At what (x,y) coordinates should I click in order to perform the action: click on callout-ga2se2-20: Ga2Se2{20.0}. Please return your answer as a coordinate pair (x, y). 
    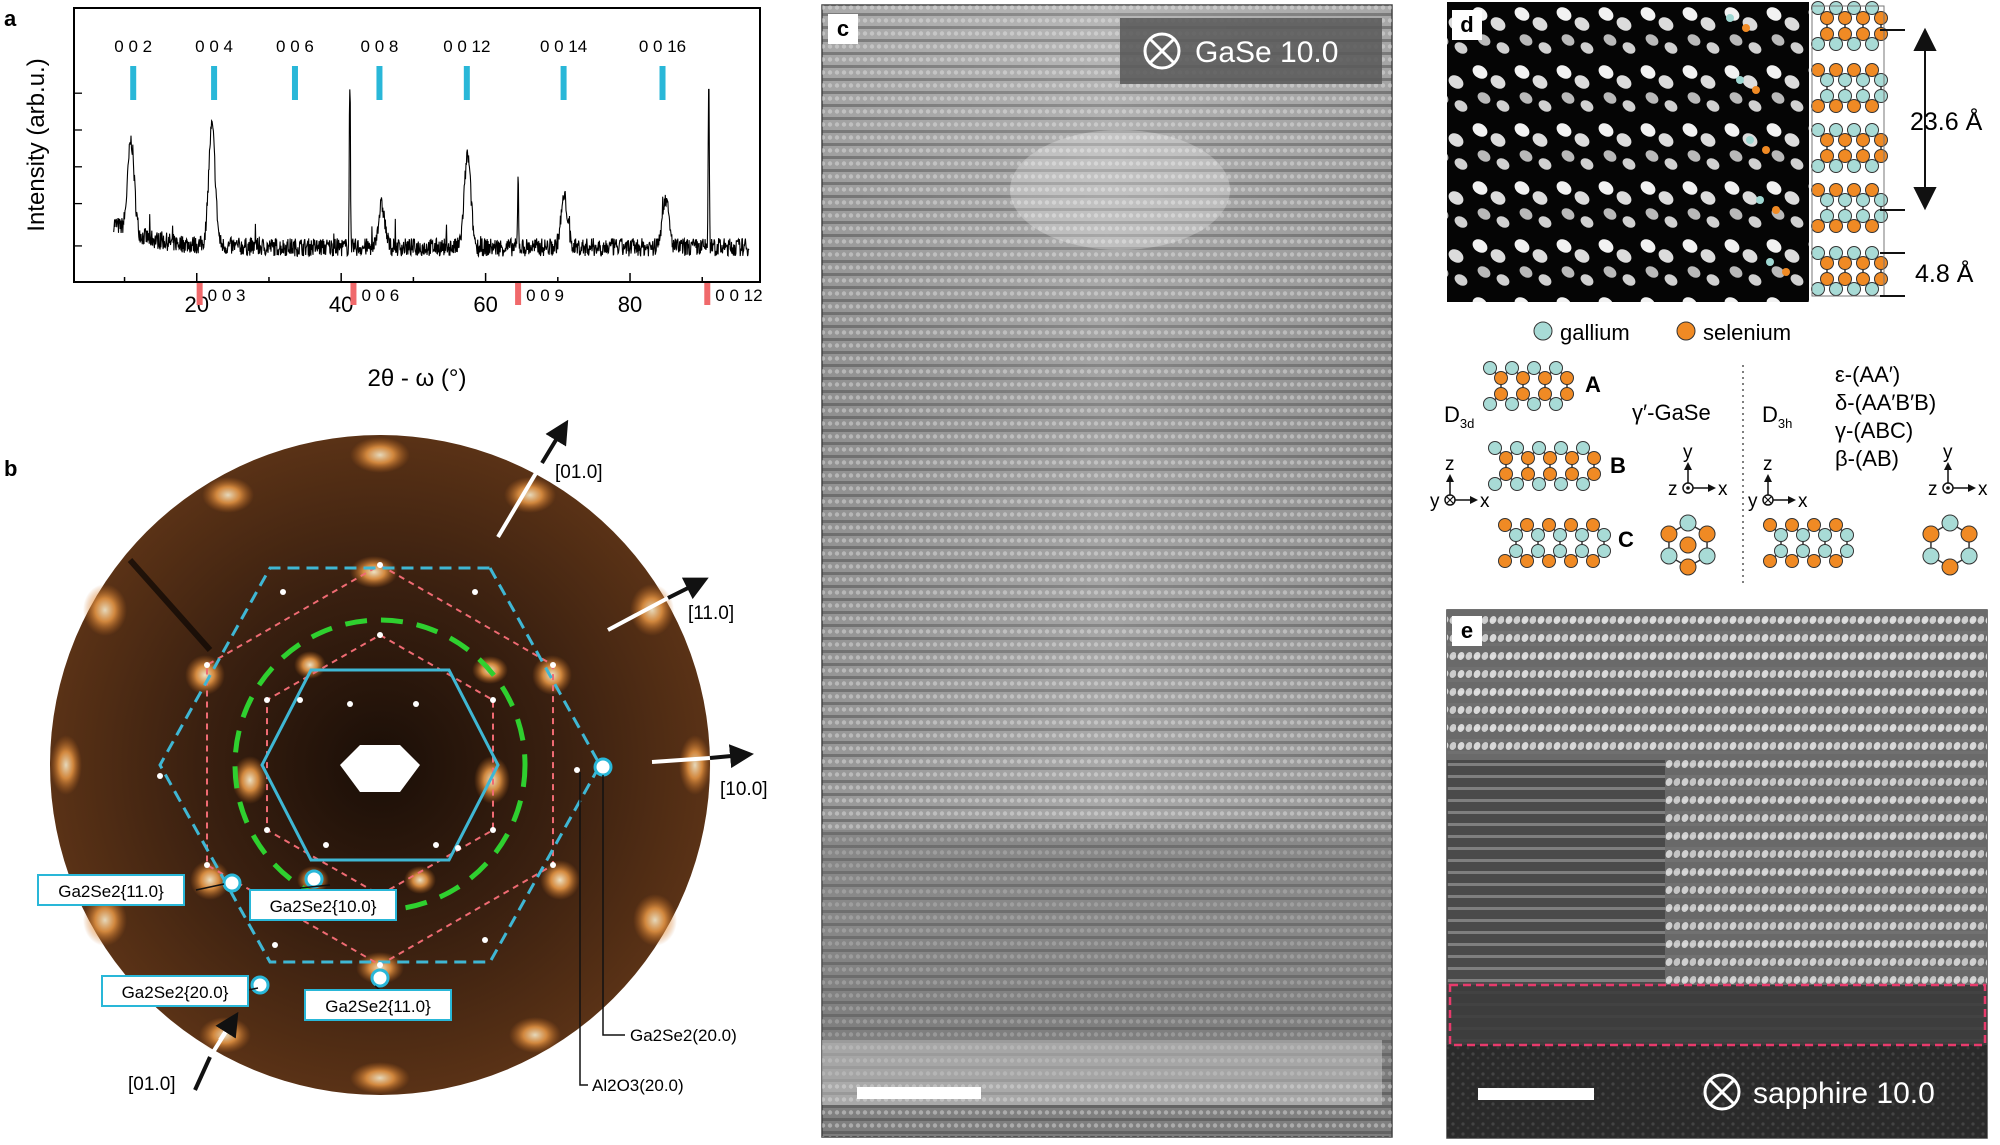
    Looking at the image, I should click on (175, 991).